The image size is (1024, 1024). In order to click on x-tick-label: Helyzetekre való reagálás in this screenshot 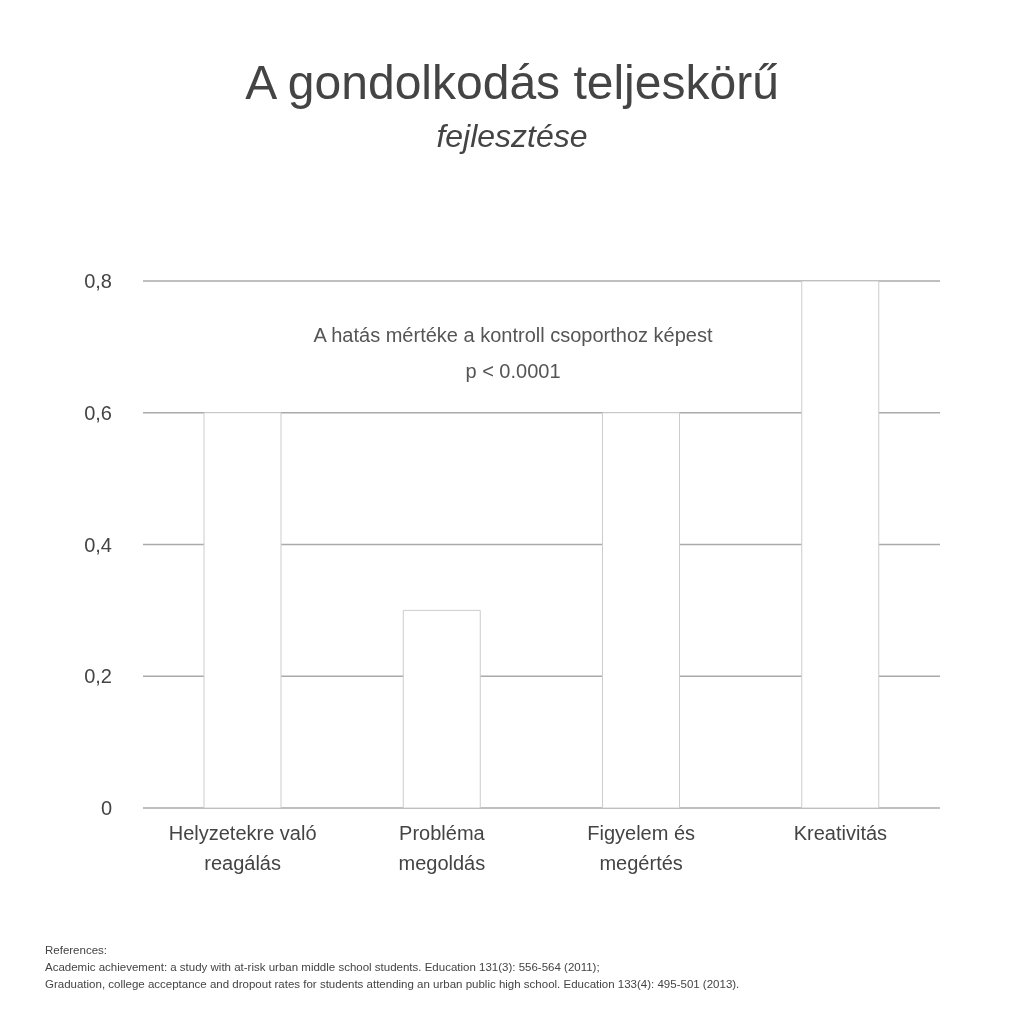, I will do `click(242, 848)`.